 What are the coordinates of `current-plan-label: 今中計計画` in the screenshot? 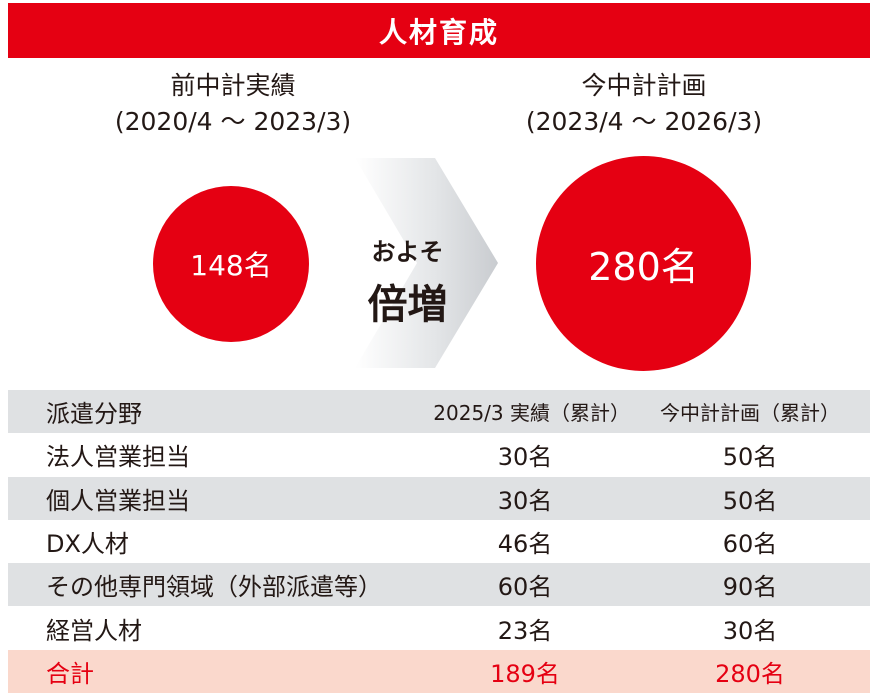 It's located at (644, 85).